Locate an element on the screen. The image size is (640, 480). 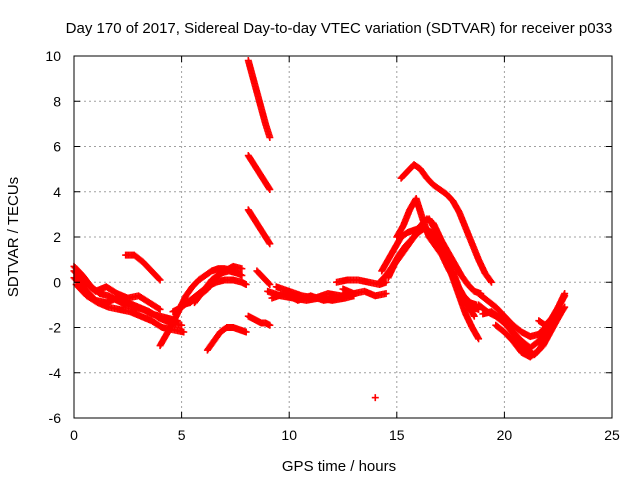
y-tick-label: -2 is located at coordinates (55, 328).